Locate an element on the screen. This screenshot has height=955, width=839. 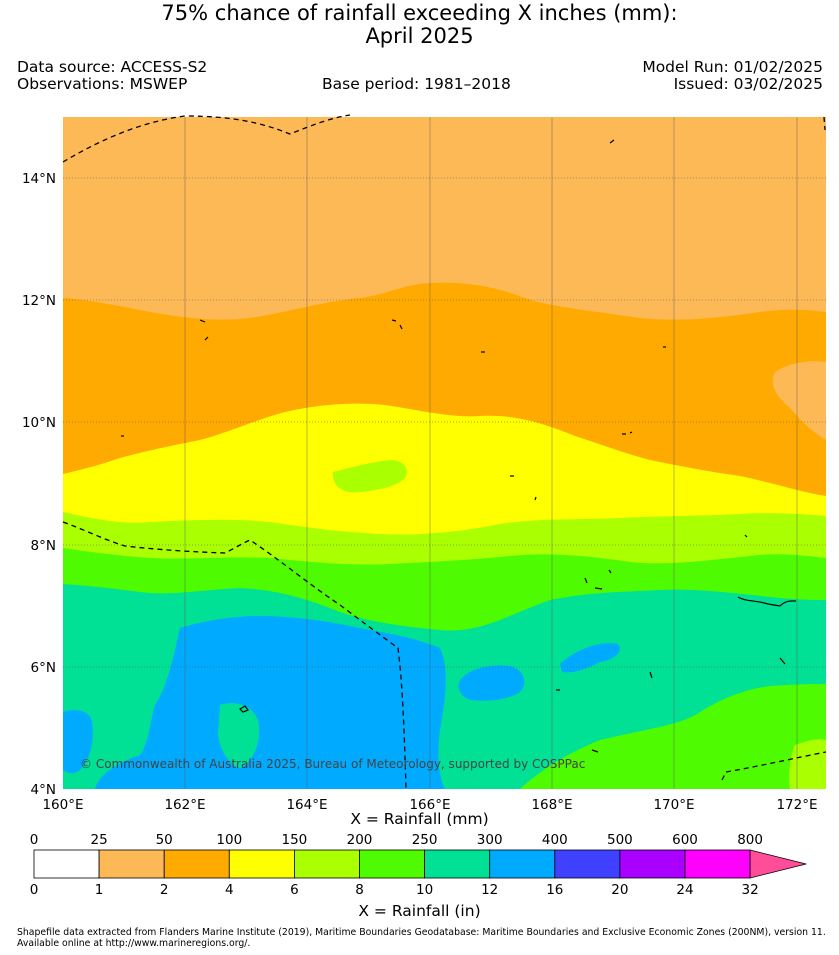
colorbar-mm-label: 800 is located at coordinates (750, 840).